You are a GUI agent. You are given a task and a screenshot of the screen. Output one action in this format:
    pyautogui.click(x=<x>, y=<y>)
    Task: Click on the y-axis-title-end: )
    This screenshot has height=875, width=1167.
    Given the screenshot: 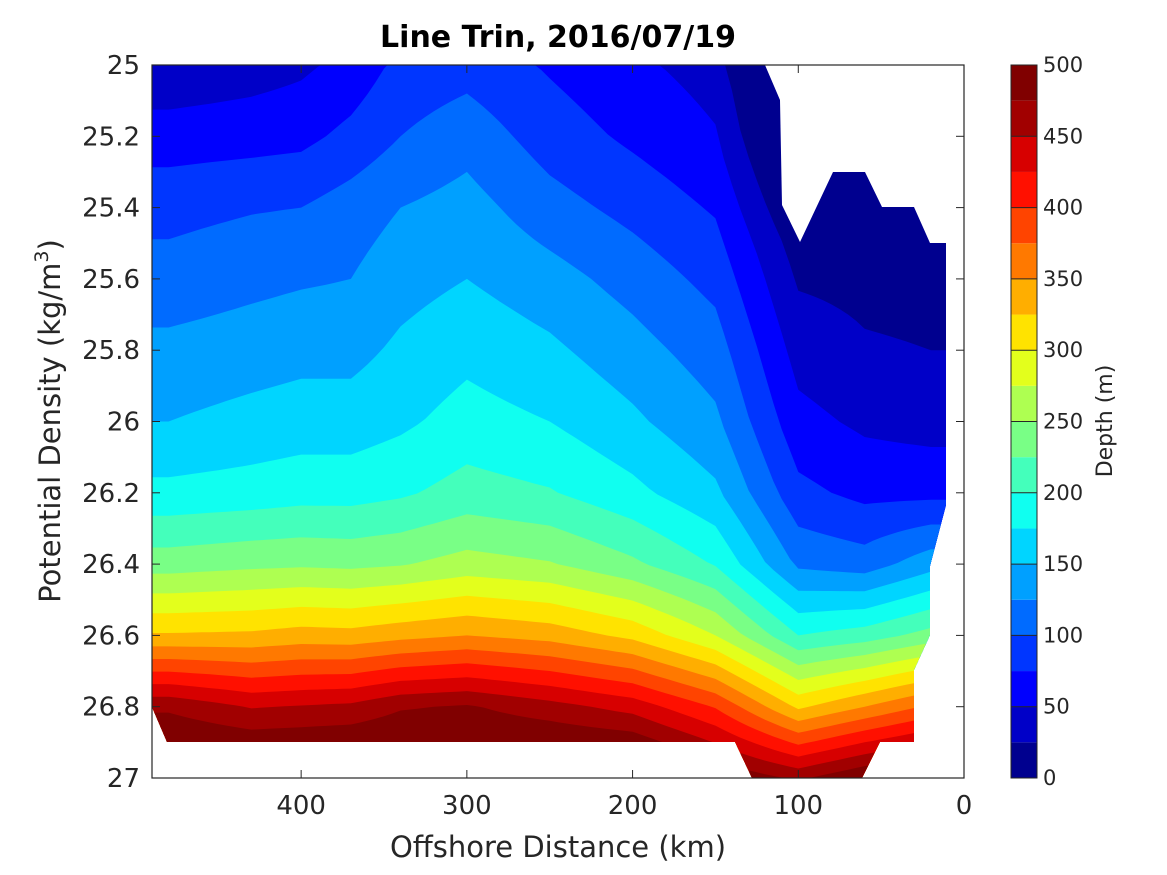 What is the action you would take?
    pyautogui.click(x=50, y=244)
    